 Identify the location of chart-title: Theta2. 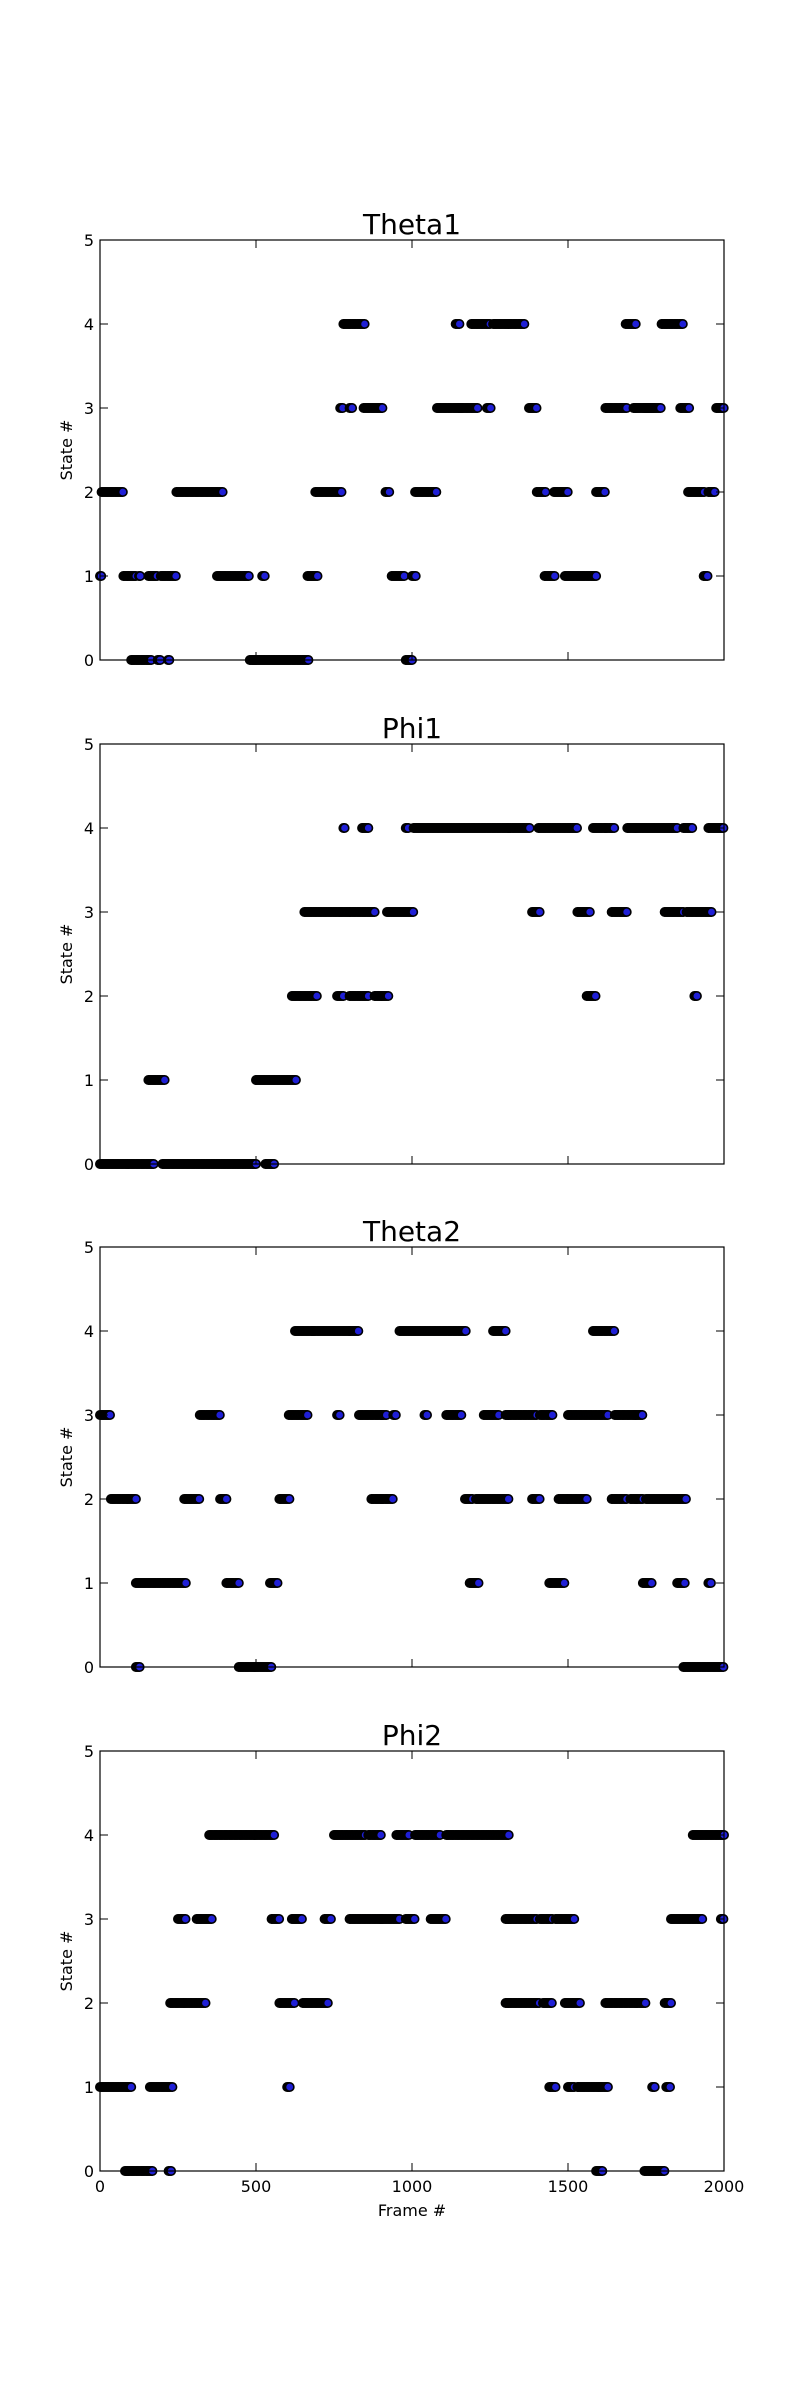
(411, 1231).